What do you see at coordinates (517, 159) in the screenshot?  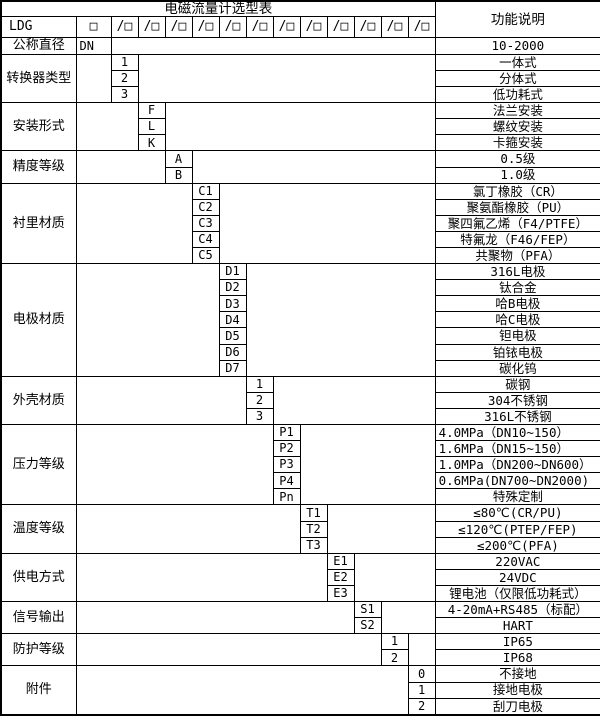 I see `function-cell: 0.5级` at bounding box center [517, 159].